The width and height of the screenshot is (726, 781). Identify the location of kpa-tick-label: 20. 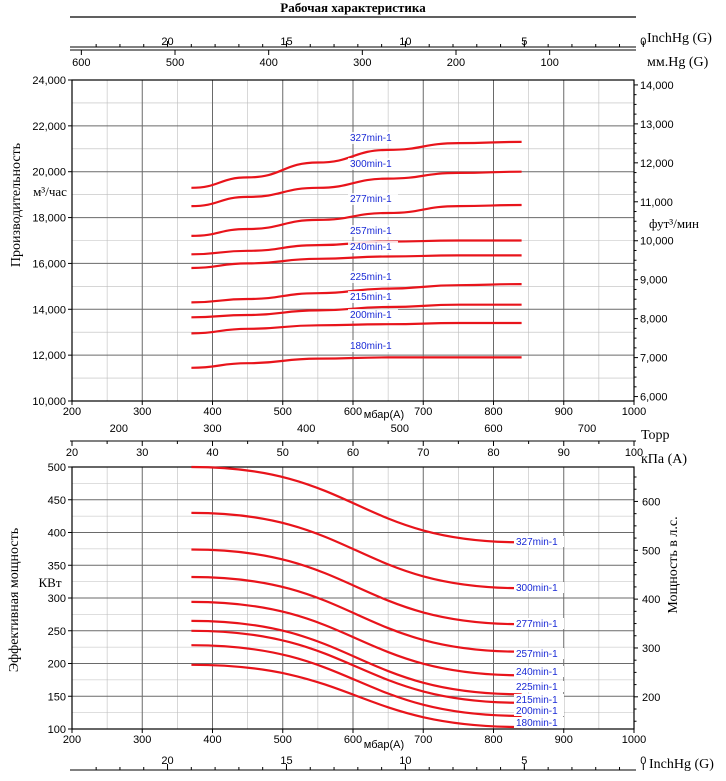
(72, 453).